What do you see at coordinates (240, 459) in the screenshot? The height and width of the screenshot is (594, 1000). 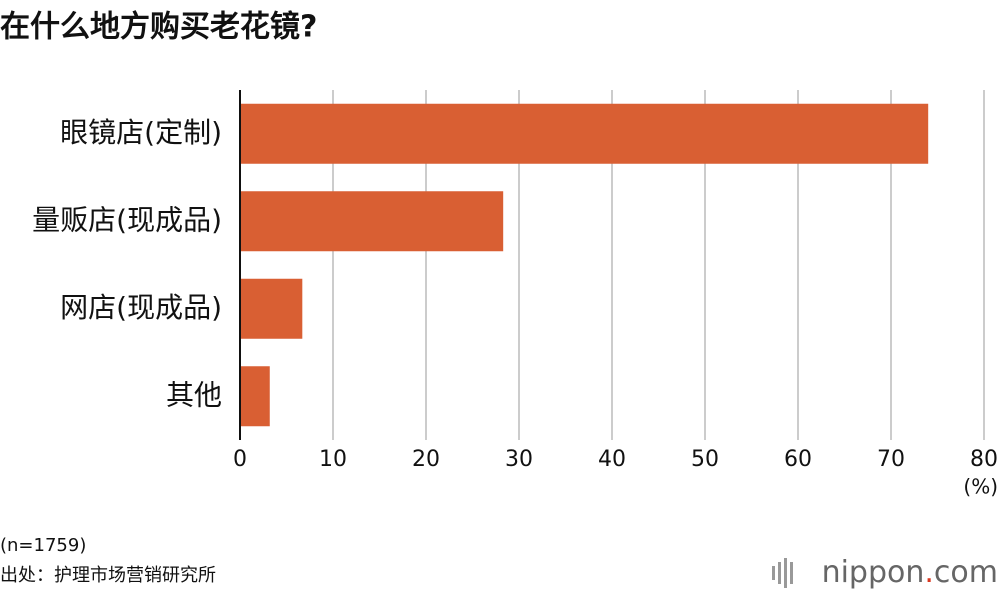 I see `x-tick-label: 0` at bounding box center [240, 459].